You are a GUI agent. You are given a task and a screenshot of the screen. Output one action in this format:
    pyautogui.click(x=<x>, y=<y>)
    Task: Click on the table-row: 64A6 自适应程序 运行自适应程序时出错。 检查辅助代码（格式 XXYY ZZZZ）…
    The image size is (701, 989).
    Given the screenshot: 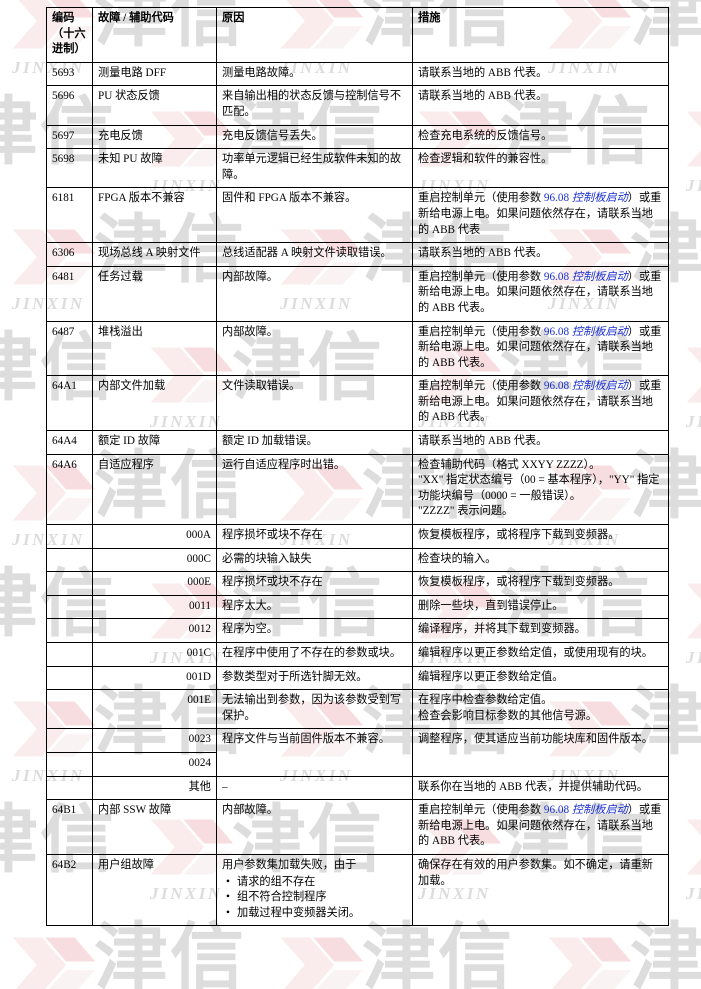 What is the action you would take?
    pyautogui.click(x=357, y=489)
    